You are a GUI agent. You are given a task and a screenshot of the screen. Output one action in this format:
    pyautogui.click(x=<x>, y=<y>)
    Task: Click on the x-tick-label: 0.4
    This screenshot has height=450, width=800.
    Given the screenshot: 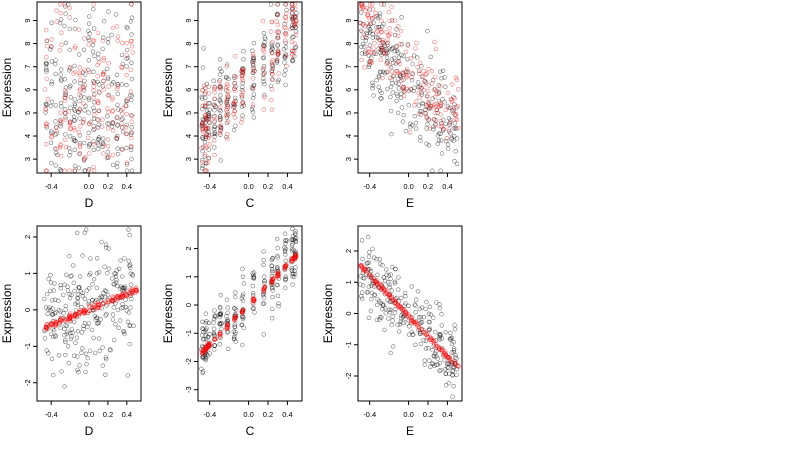 What is the action you would take?
    pyautogui.click(x=287, y=186)
    